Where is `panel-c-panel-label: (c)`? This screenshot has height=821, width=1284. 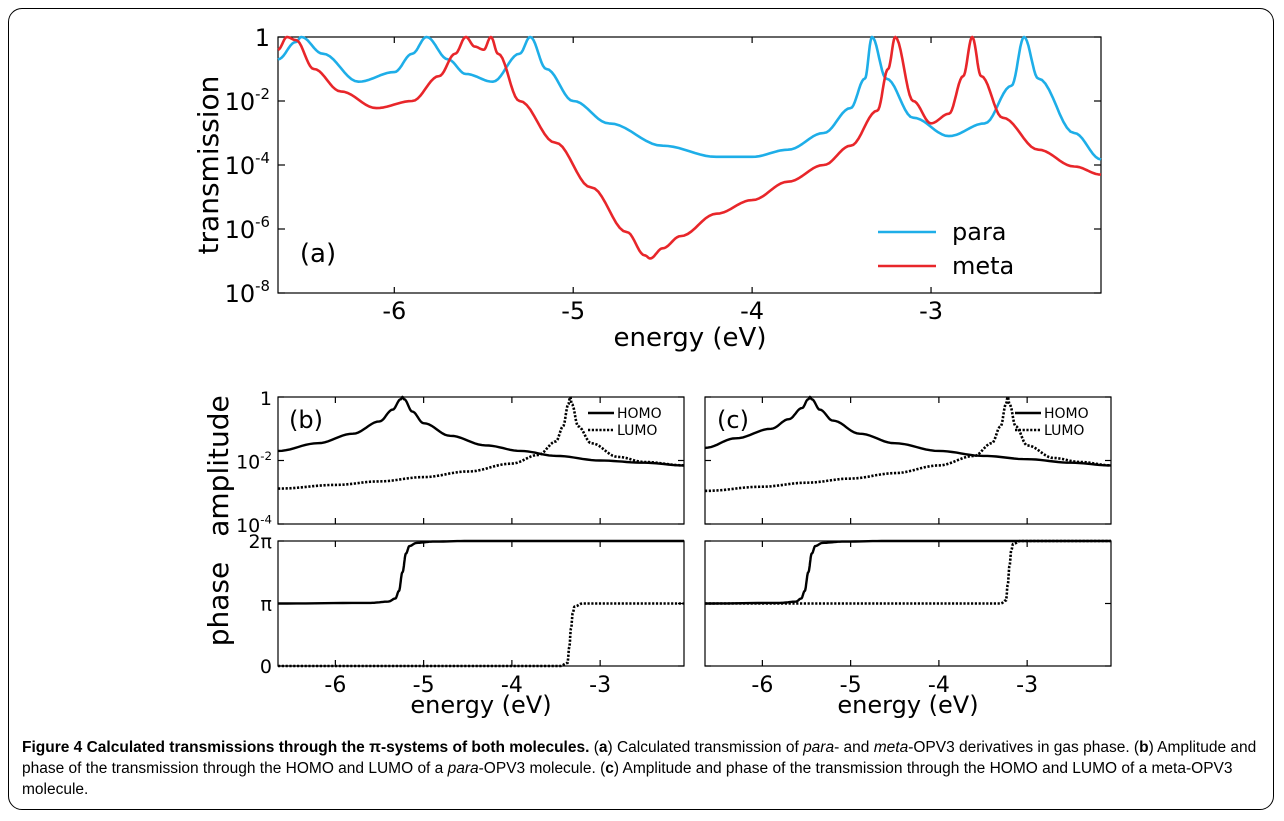 panel-c-panel-label: (c) is located at coordinates (733, 420).